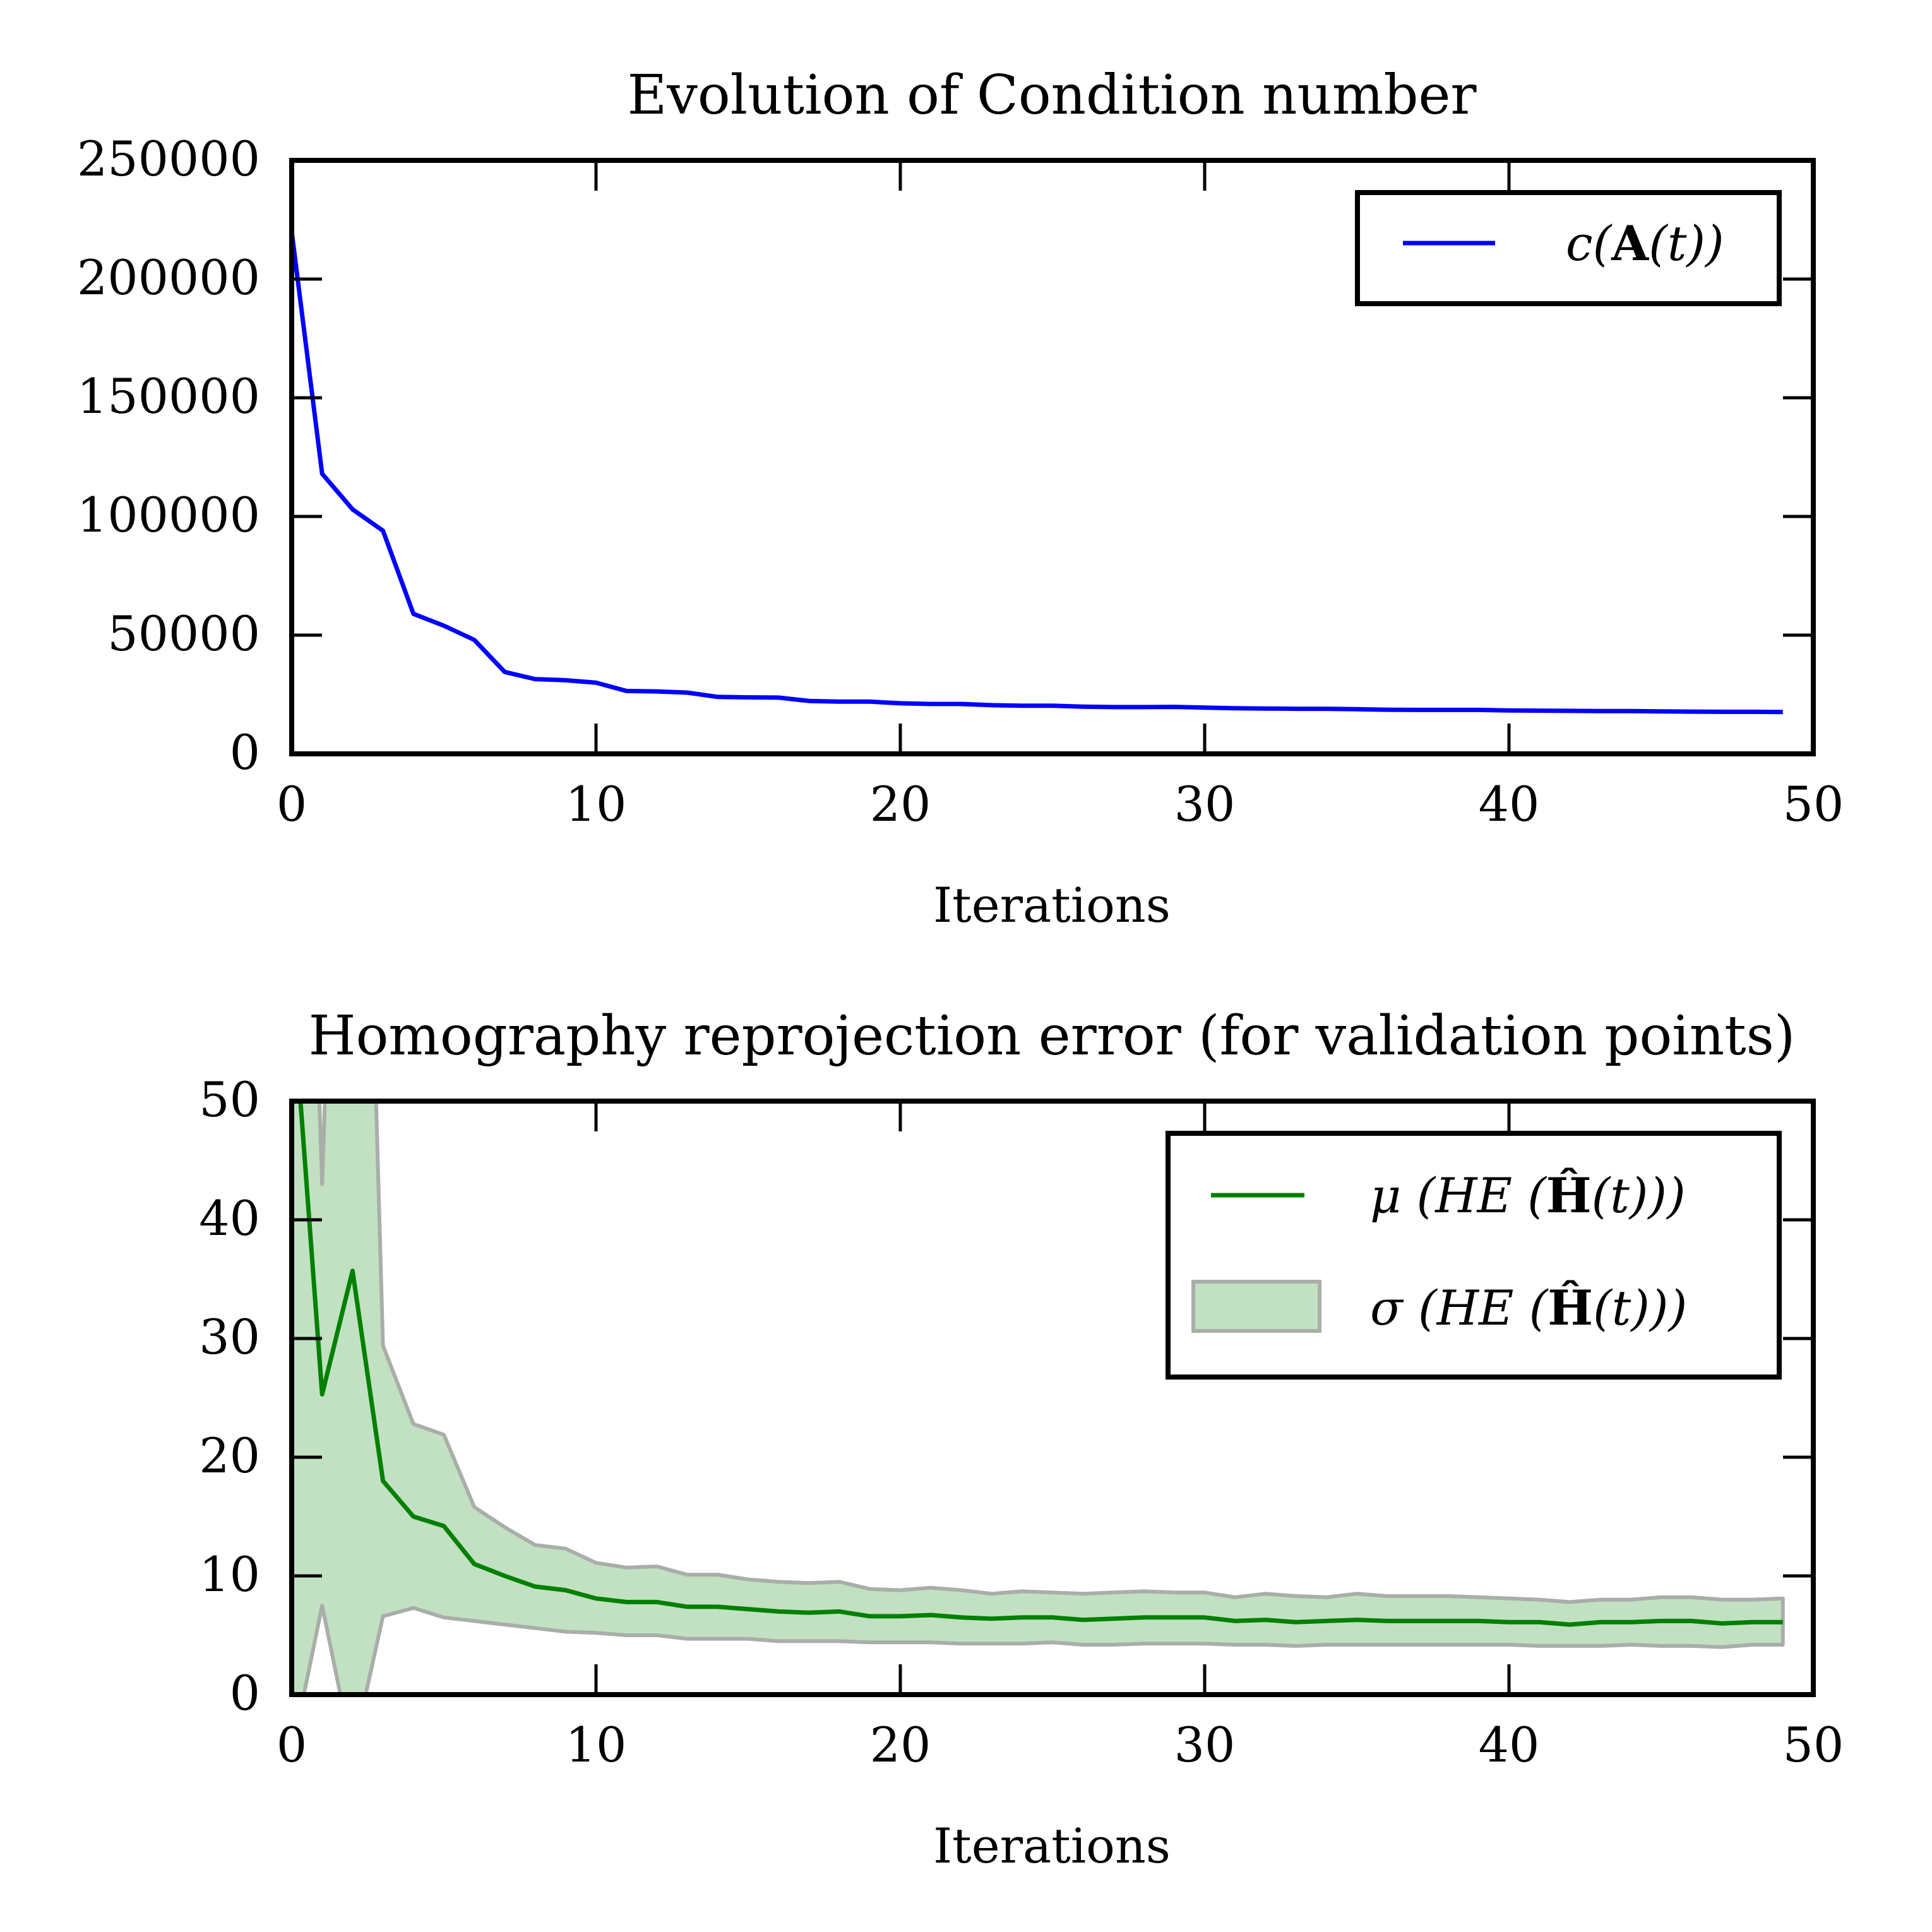  Describe the element at coordinates (183, 633) in the screenshot. I see `y-tick-label: 50000` at that location.